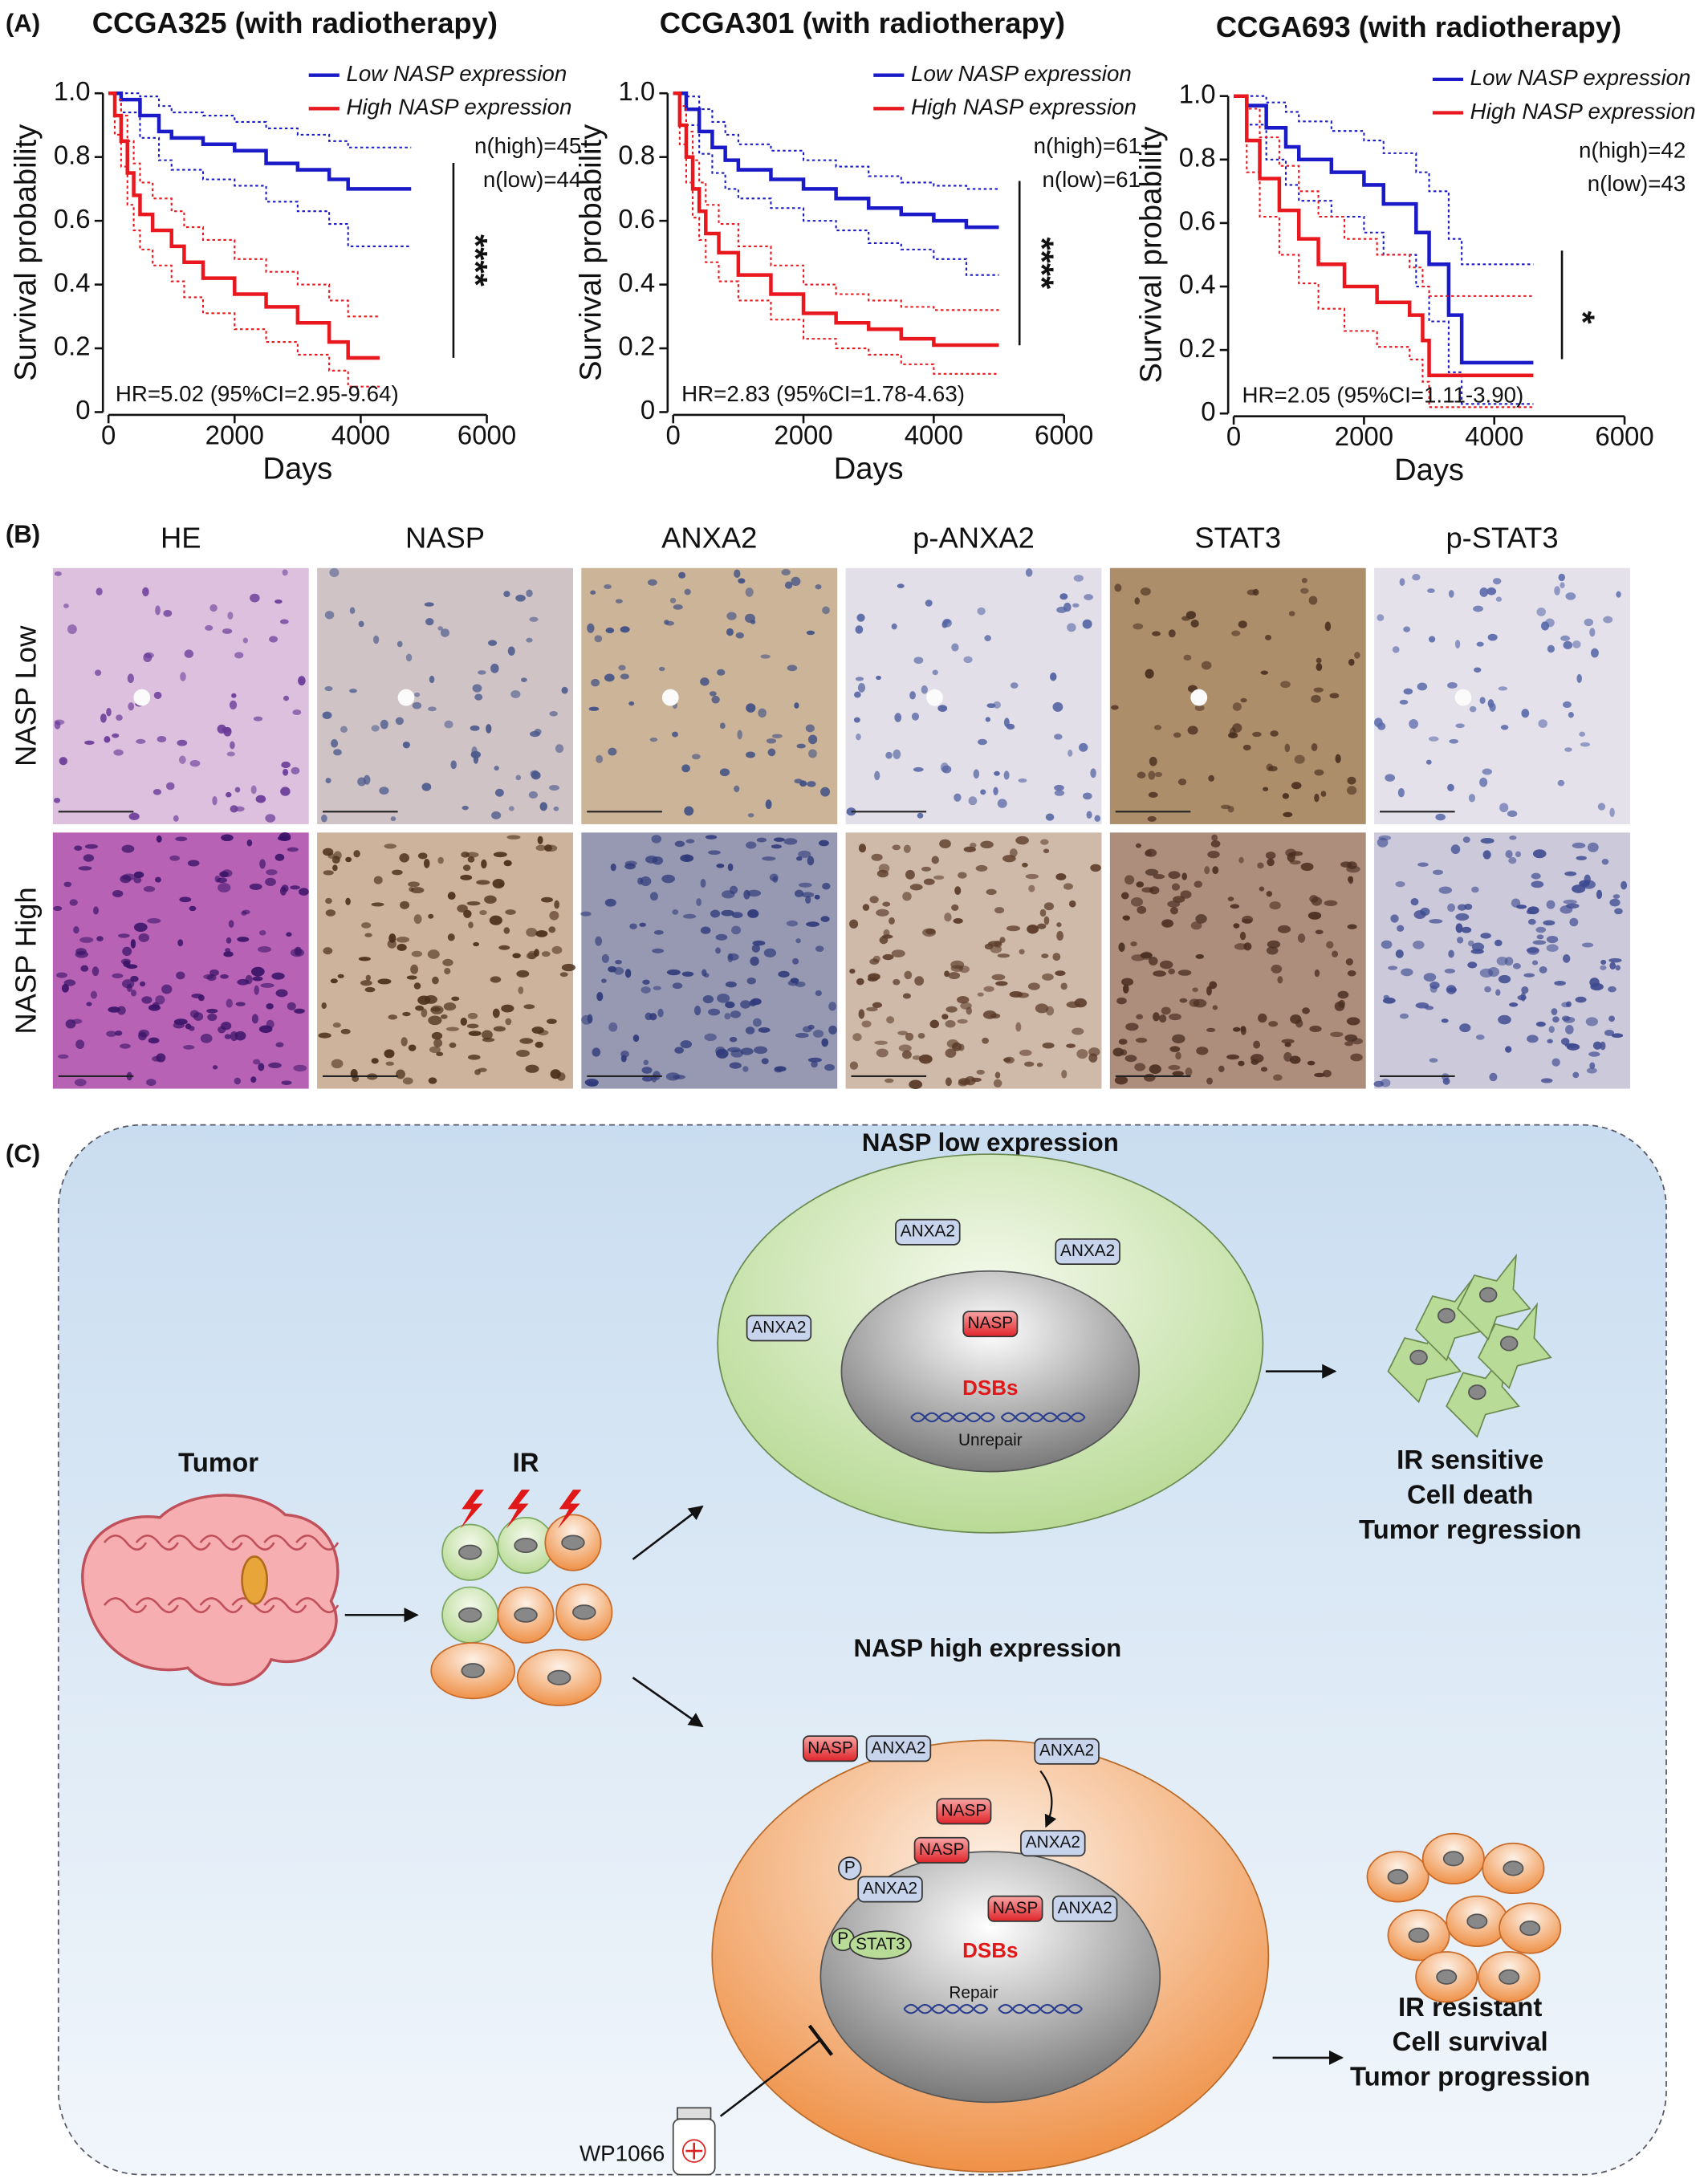  I want to click on dsbs: DSBs, so click(990, 1950).